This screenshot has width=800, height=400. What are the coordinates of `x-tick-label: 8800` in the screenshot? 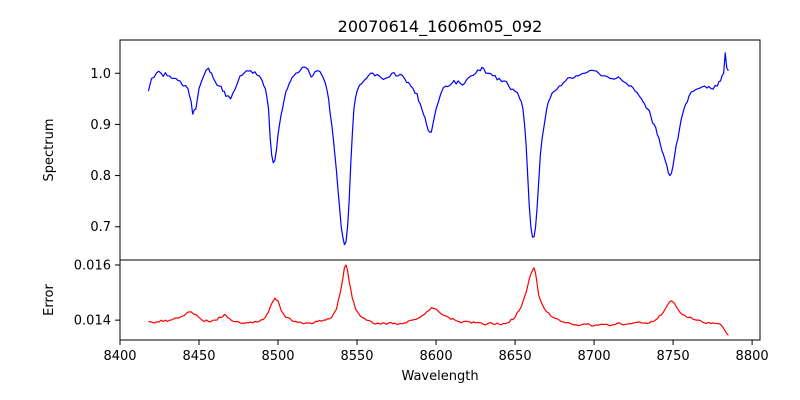 It's located at (752, 356).